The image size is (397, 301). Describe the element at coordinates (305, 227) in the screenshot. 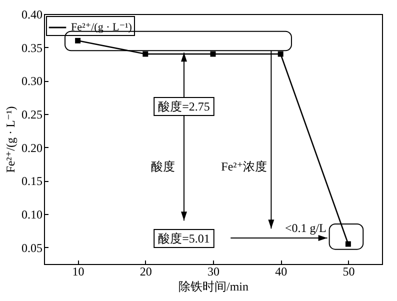

I see `annotation: <0.1 g/L` at that location.